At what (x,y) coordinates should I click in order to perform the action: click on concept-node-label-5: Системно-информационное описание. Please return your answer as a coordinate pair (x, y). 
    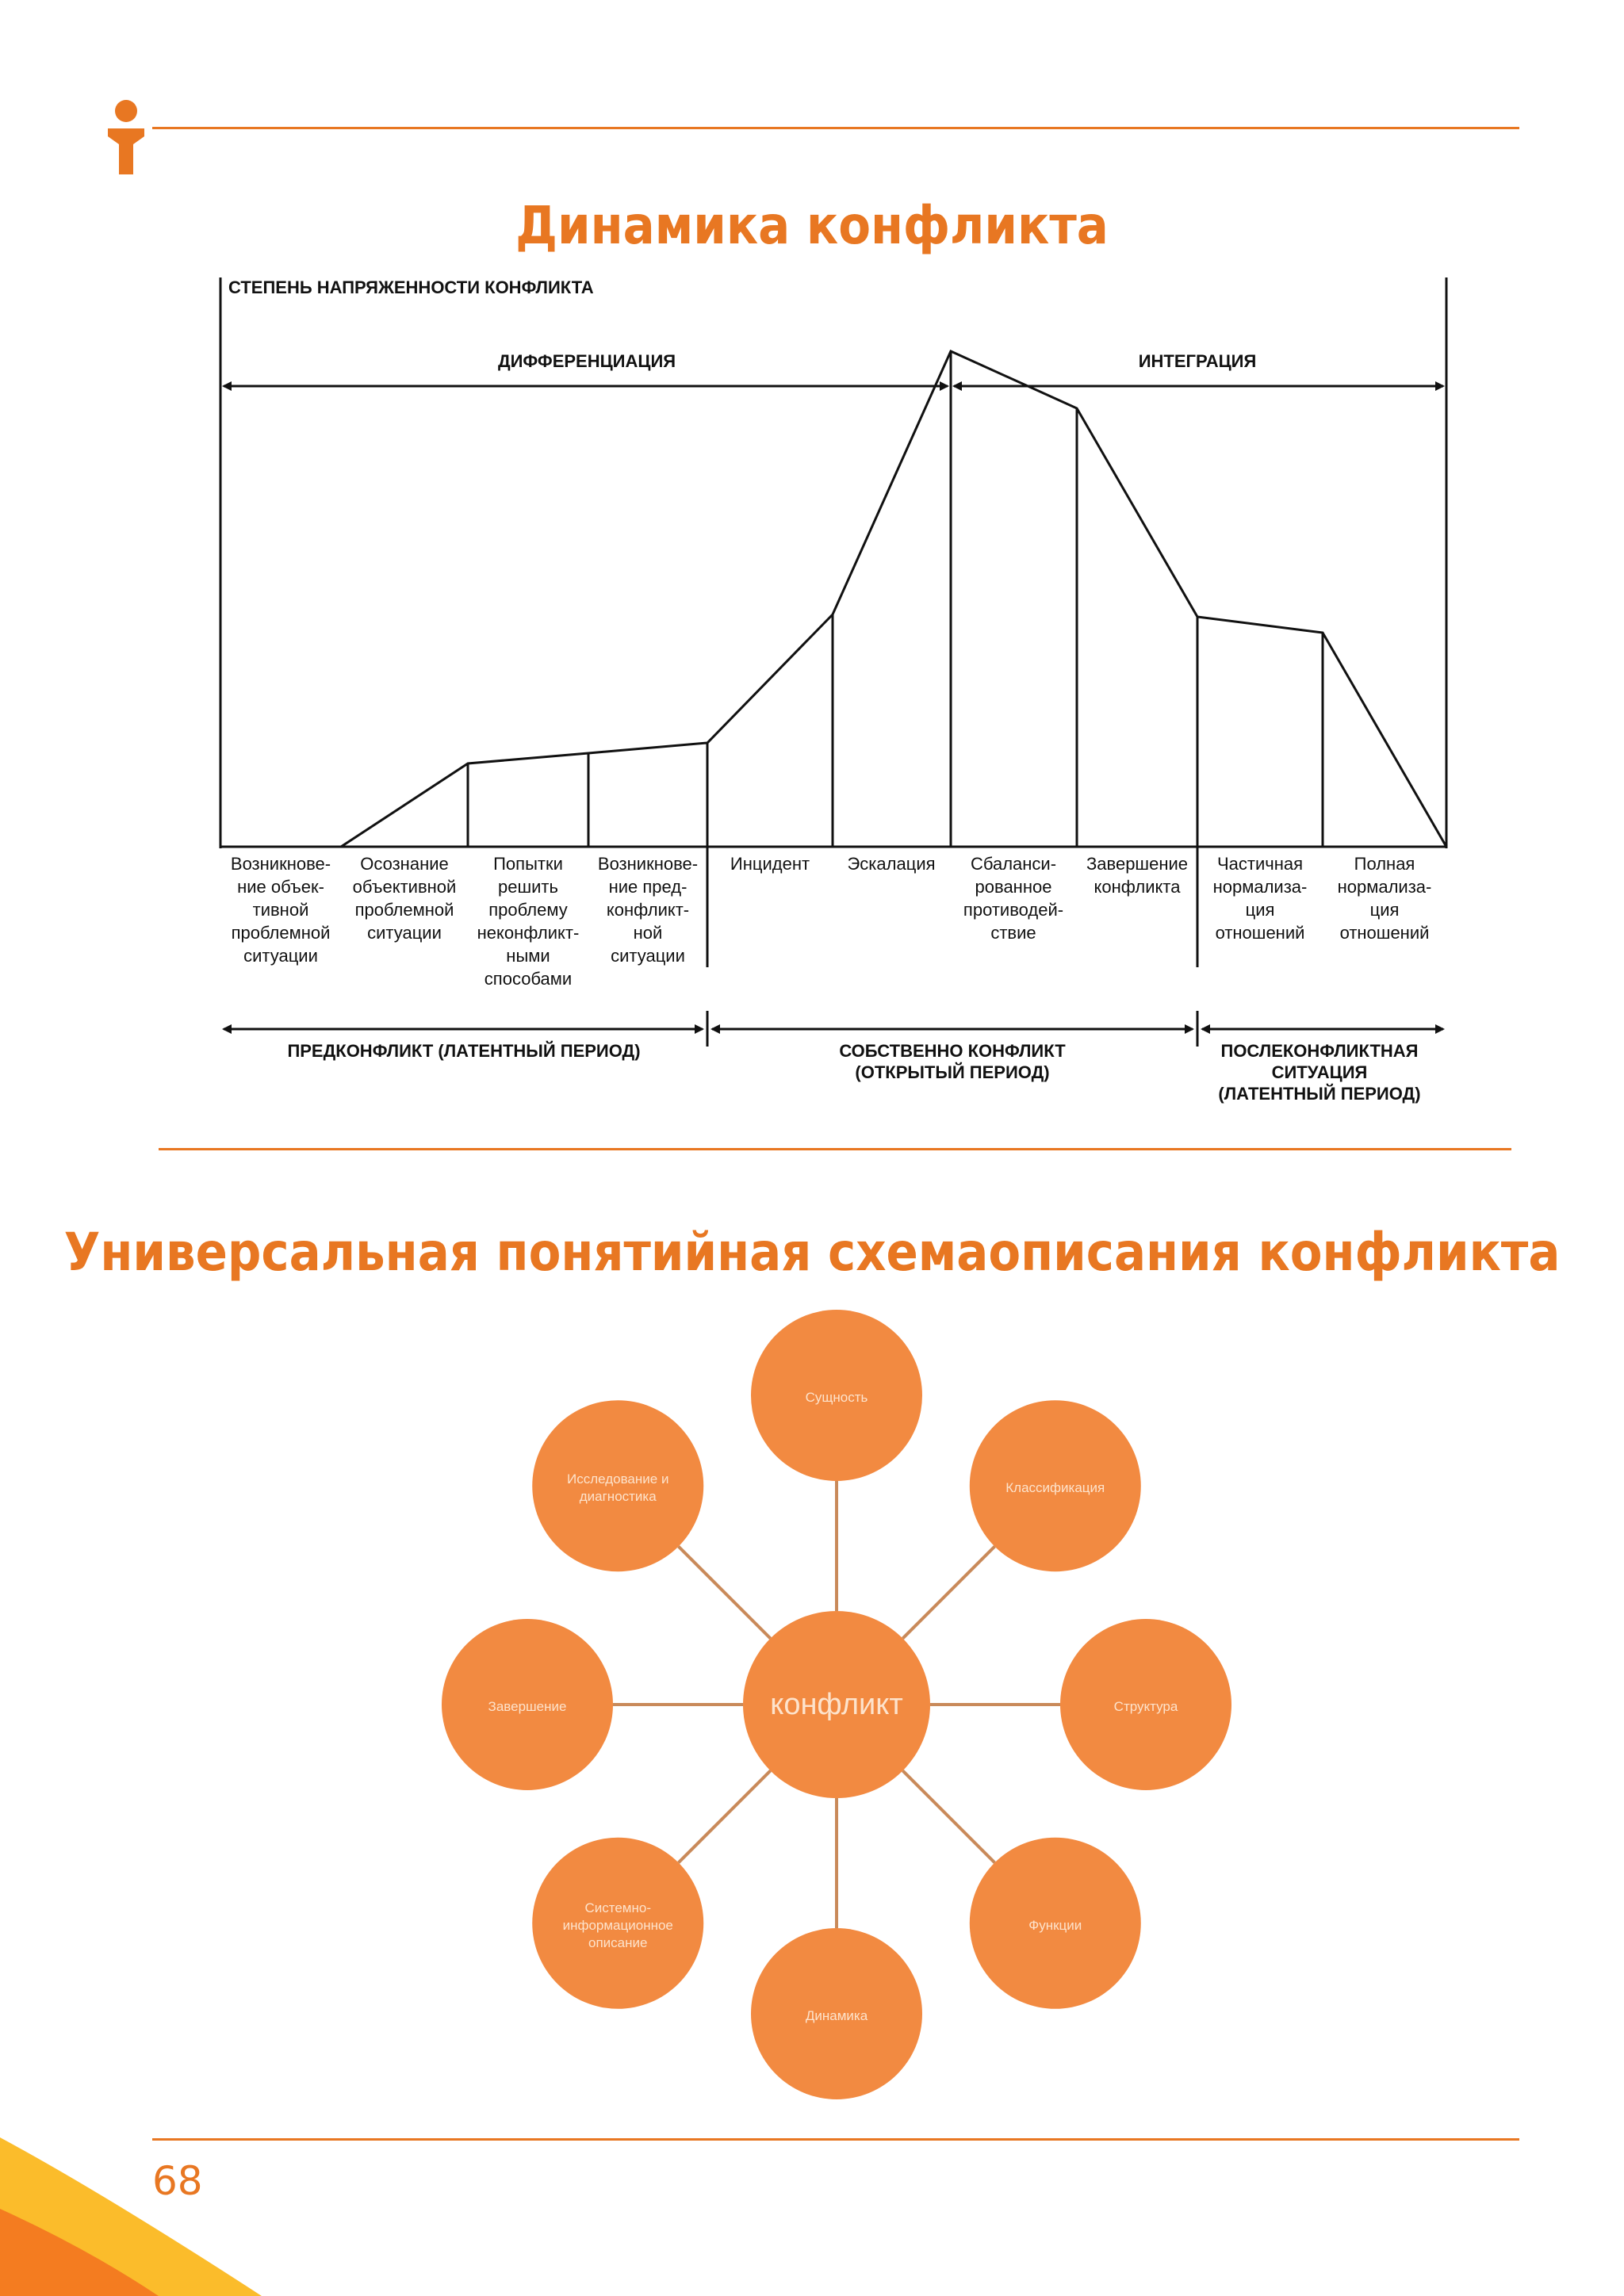
    Looking at the image, I should click on (618, 1925).